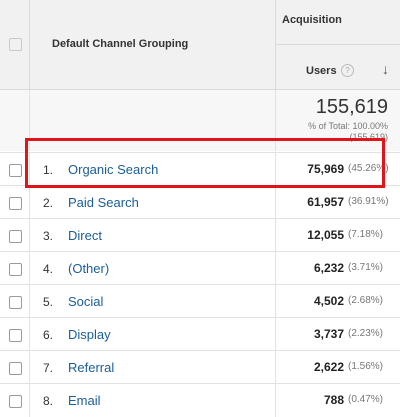 The width and height of the screenshot is (400, 417). I want to click on sort-descending-icon: ↓, so click(385, 69).